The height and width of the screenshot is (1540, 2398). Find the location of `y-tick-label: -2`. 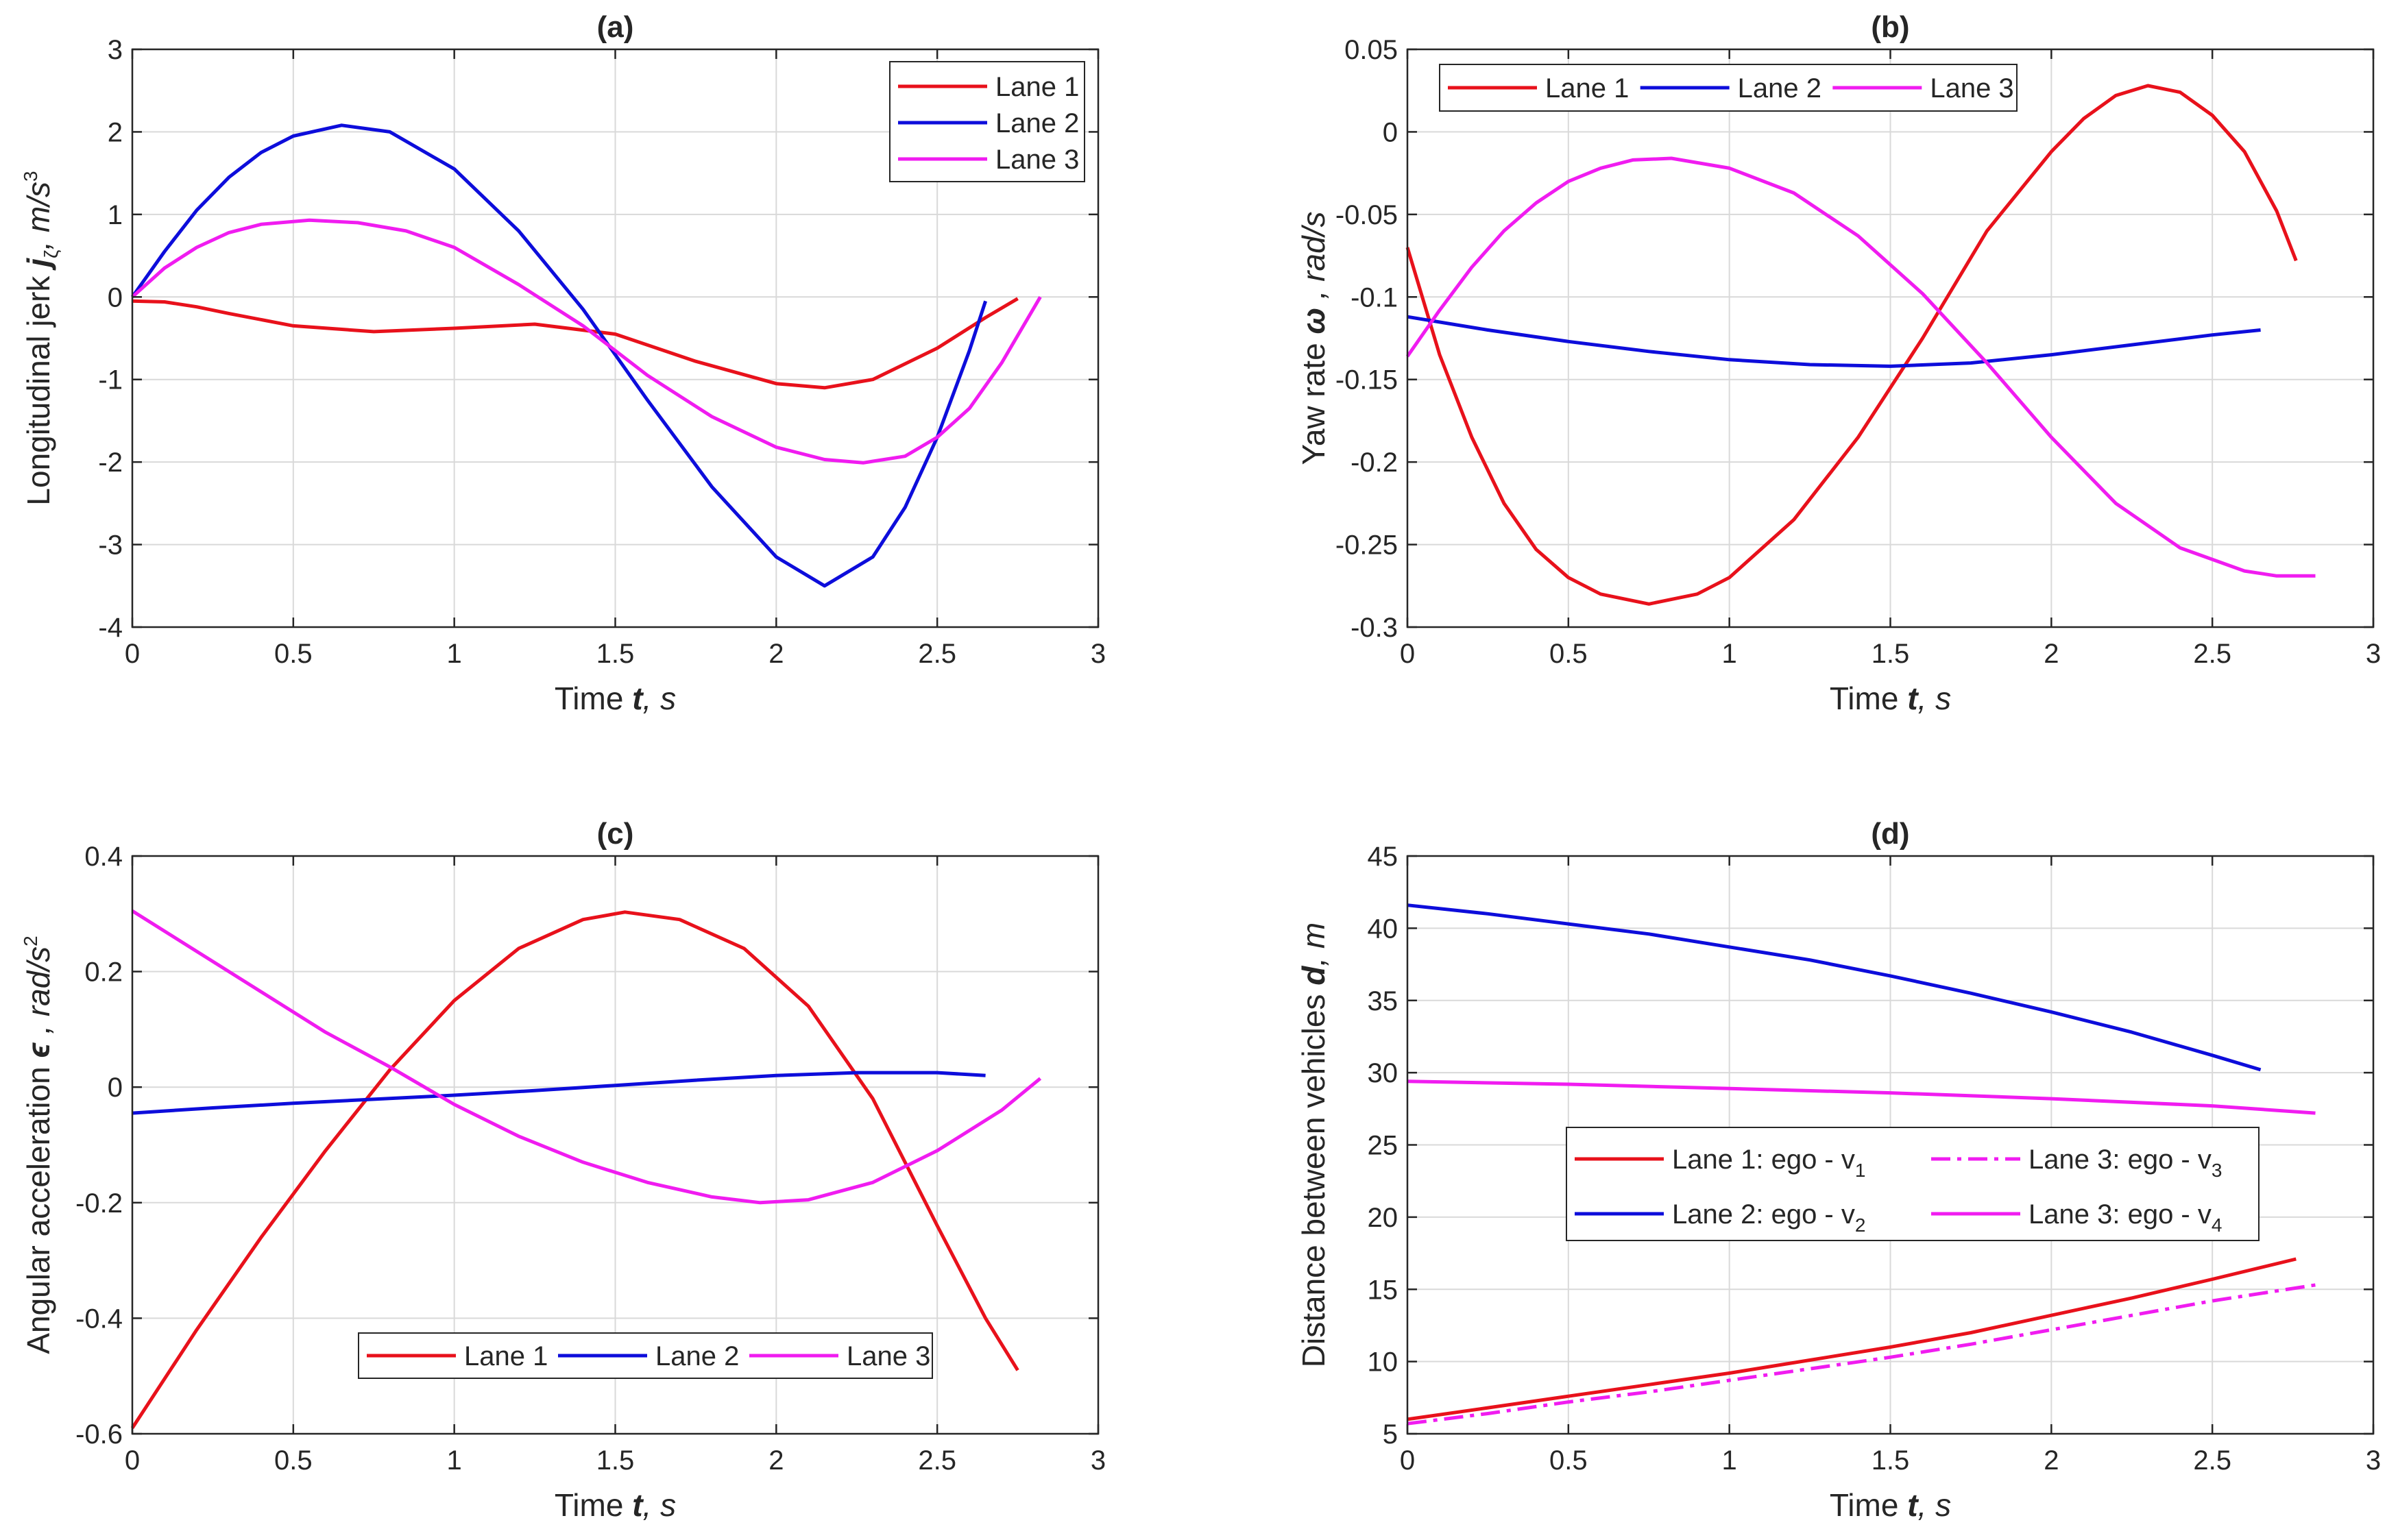

y-tick-label: -2 is located at coordinates (110, 463).